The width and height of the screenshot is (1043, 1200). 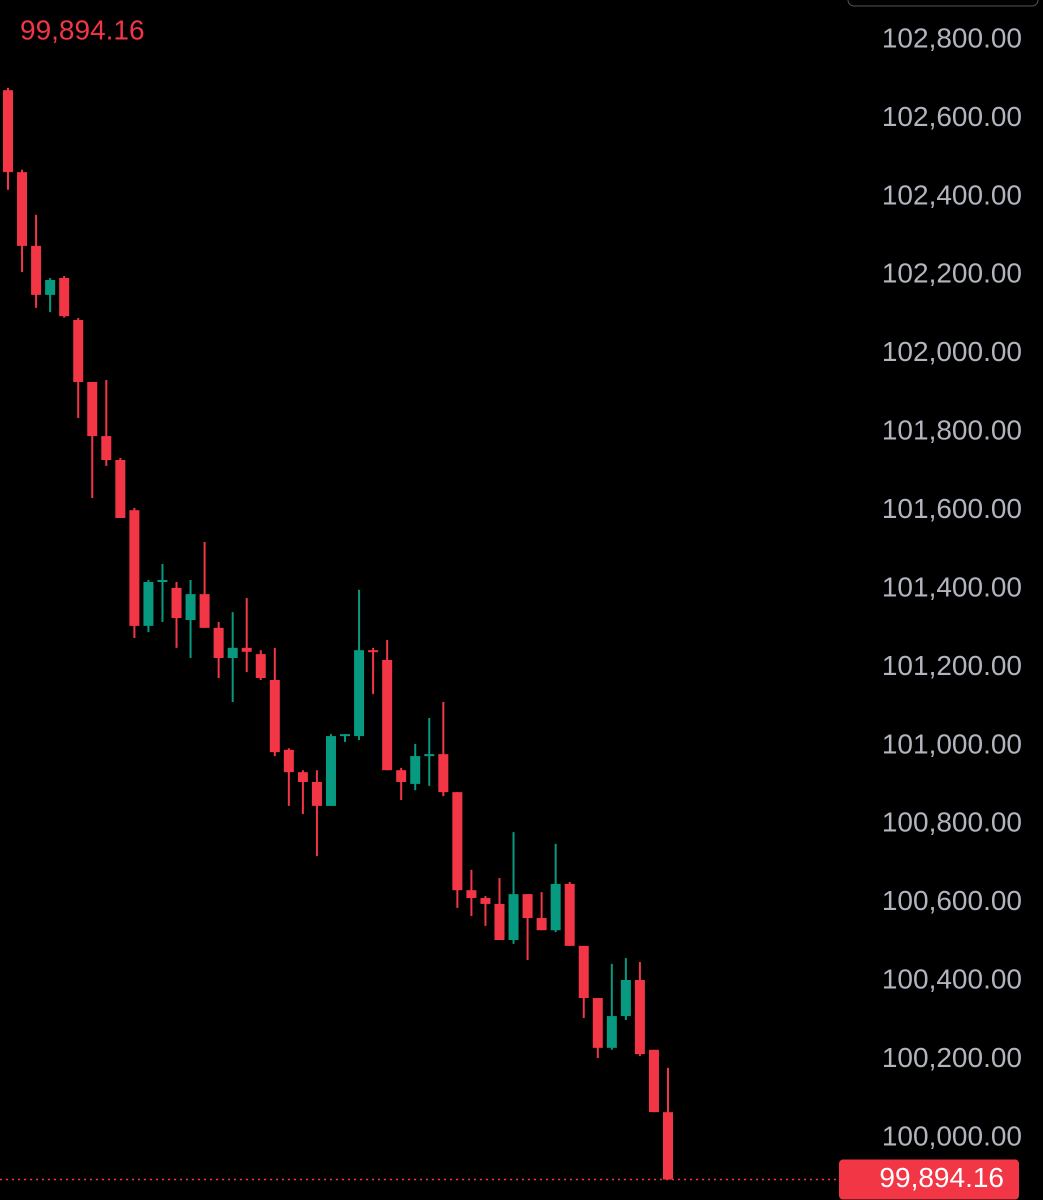 I want to click on y-tick-label: 101,800.00, so click(x=952, y=430).